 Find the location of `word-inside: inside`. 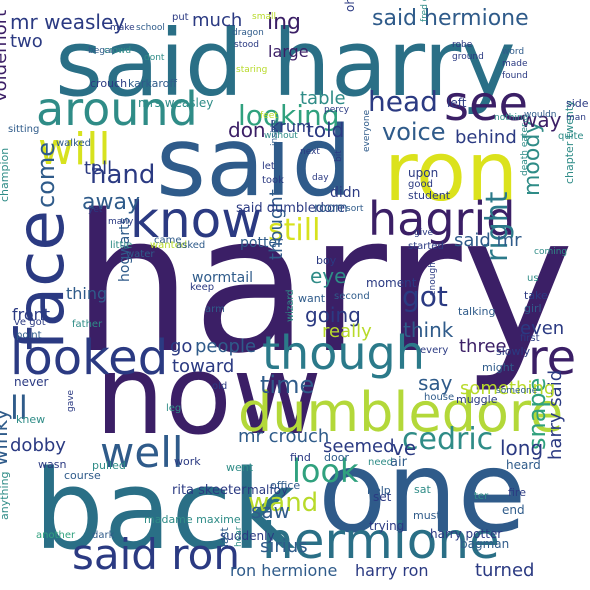

word-inside: inside is located at coordinates (275, 132).